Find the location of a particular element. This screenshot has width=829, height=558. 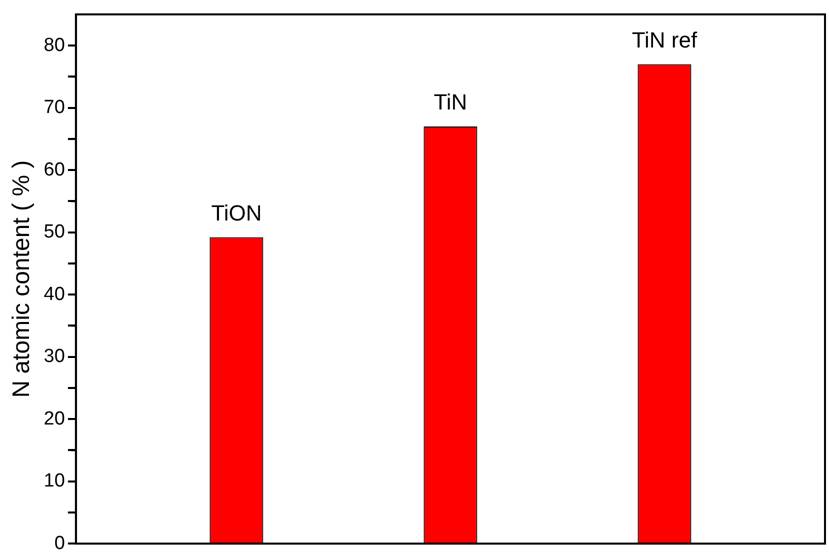

y-tick-label: 30 is located at coordinates (54, 357).